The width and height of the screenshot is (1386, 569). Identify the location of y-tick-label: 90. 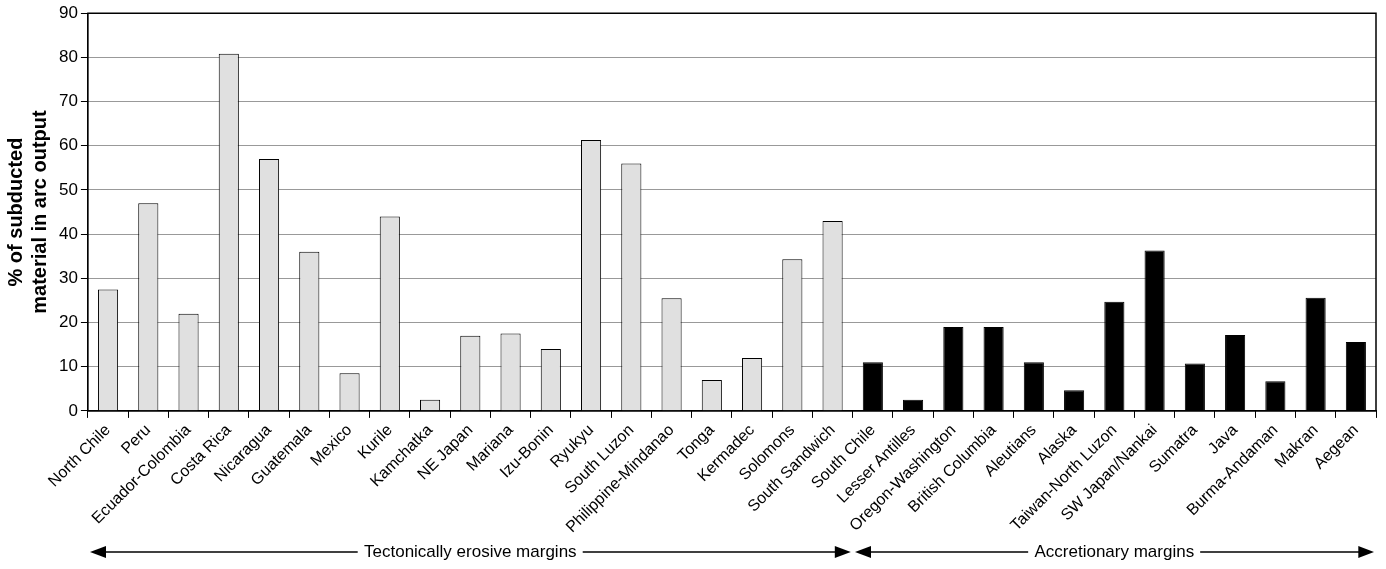
(68, 12).